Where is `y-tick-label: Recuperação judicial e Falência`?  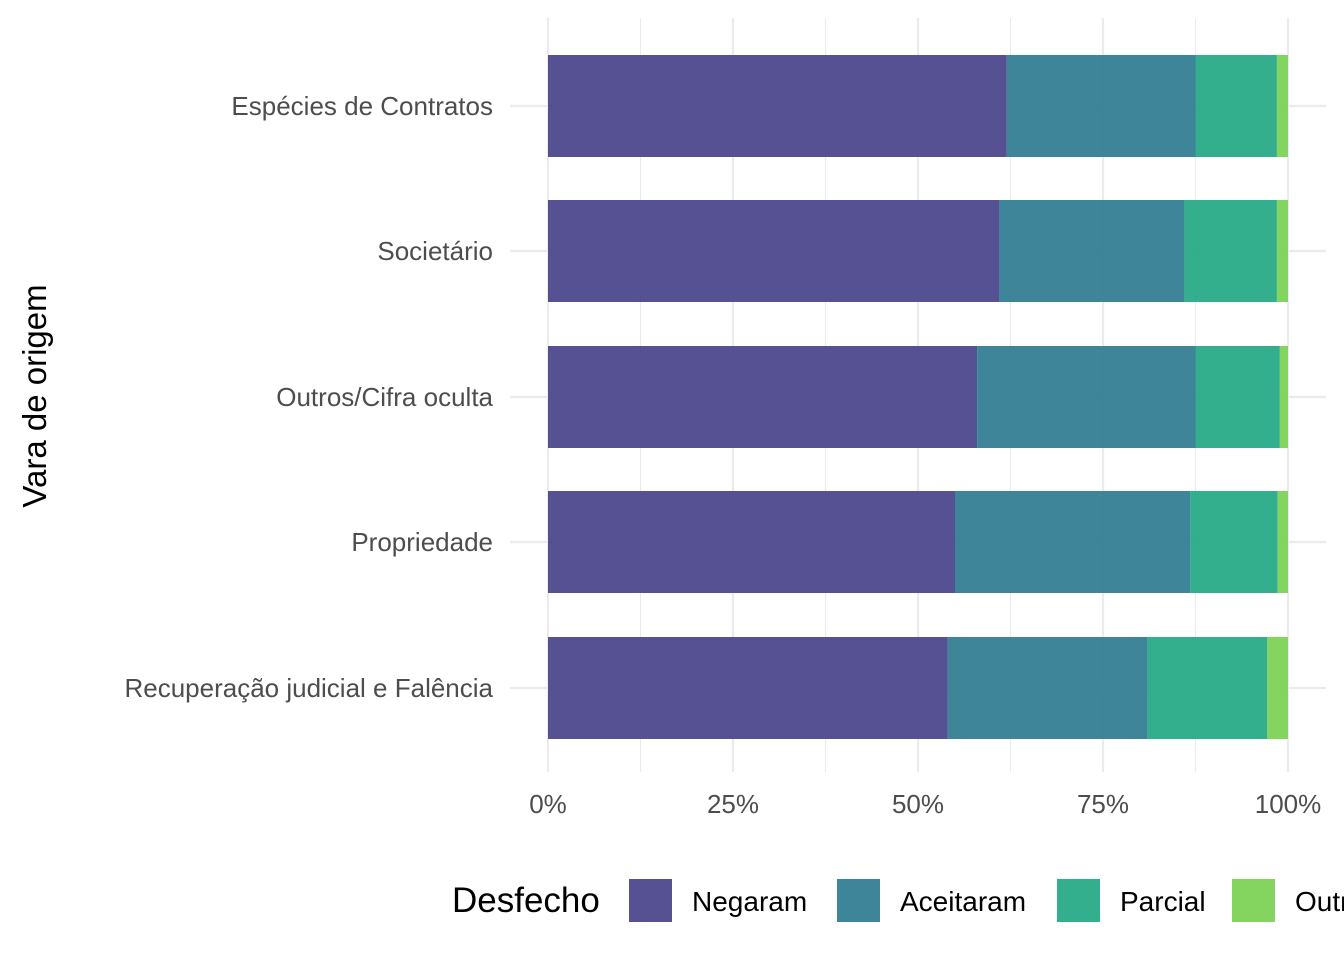
y-tick-label: Recuperação judicial e Falência is located at coordinates (308, 688).